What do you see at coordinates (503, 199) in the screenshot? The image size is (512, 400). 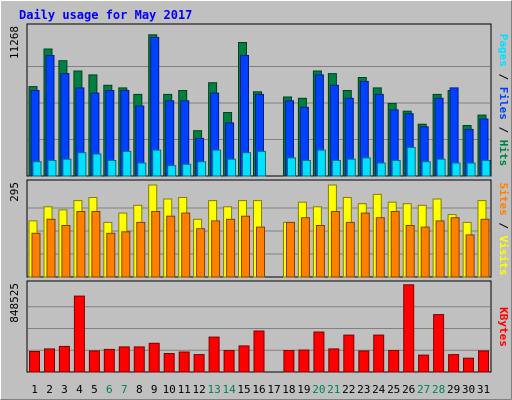 I see `legend-sites: Sites` at bounding box center [503, 199].